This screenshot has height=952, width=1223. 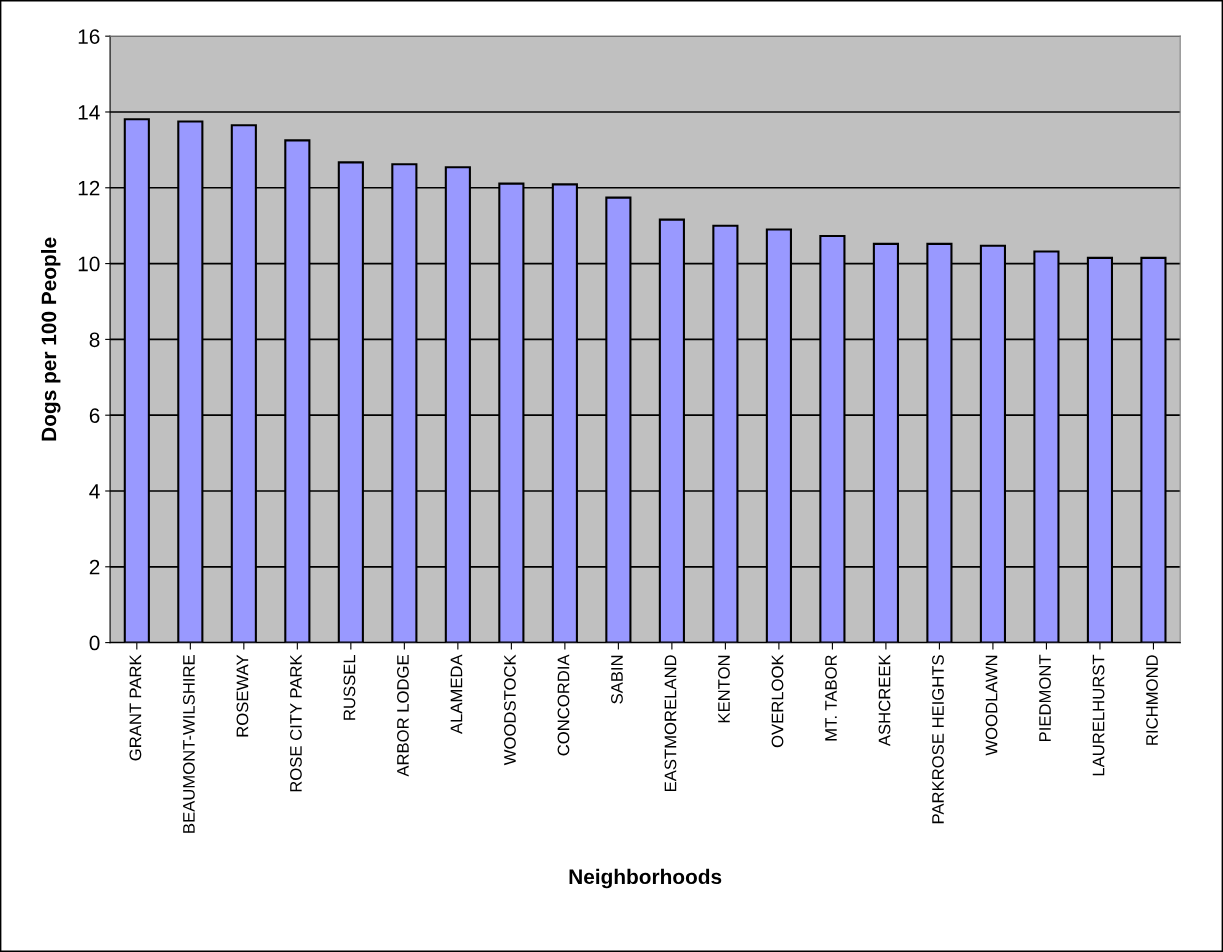 What do you see at coordinates (1098, 715) in the screenshot?
I see `x-tick-label: LAURELHURST` at bounding box center [1098, 715].